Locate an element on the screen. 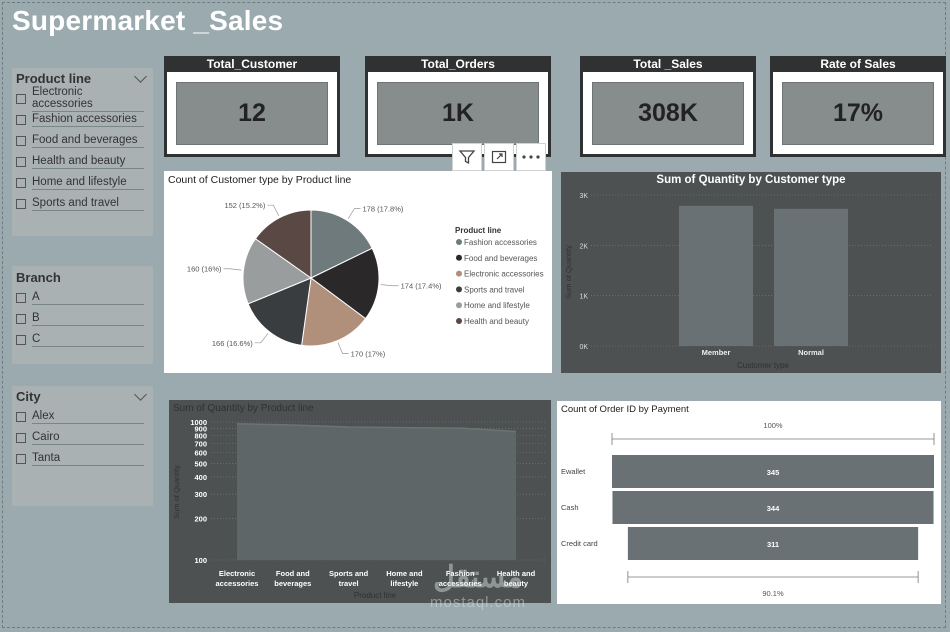 The height and width of the screenshot is (632, 950). pie-data-label: 178 (17.8%) is located at coordinates (383, 208).